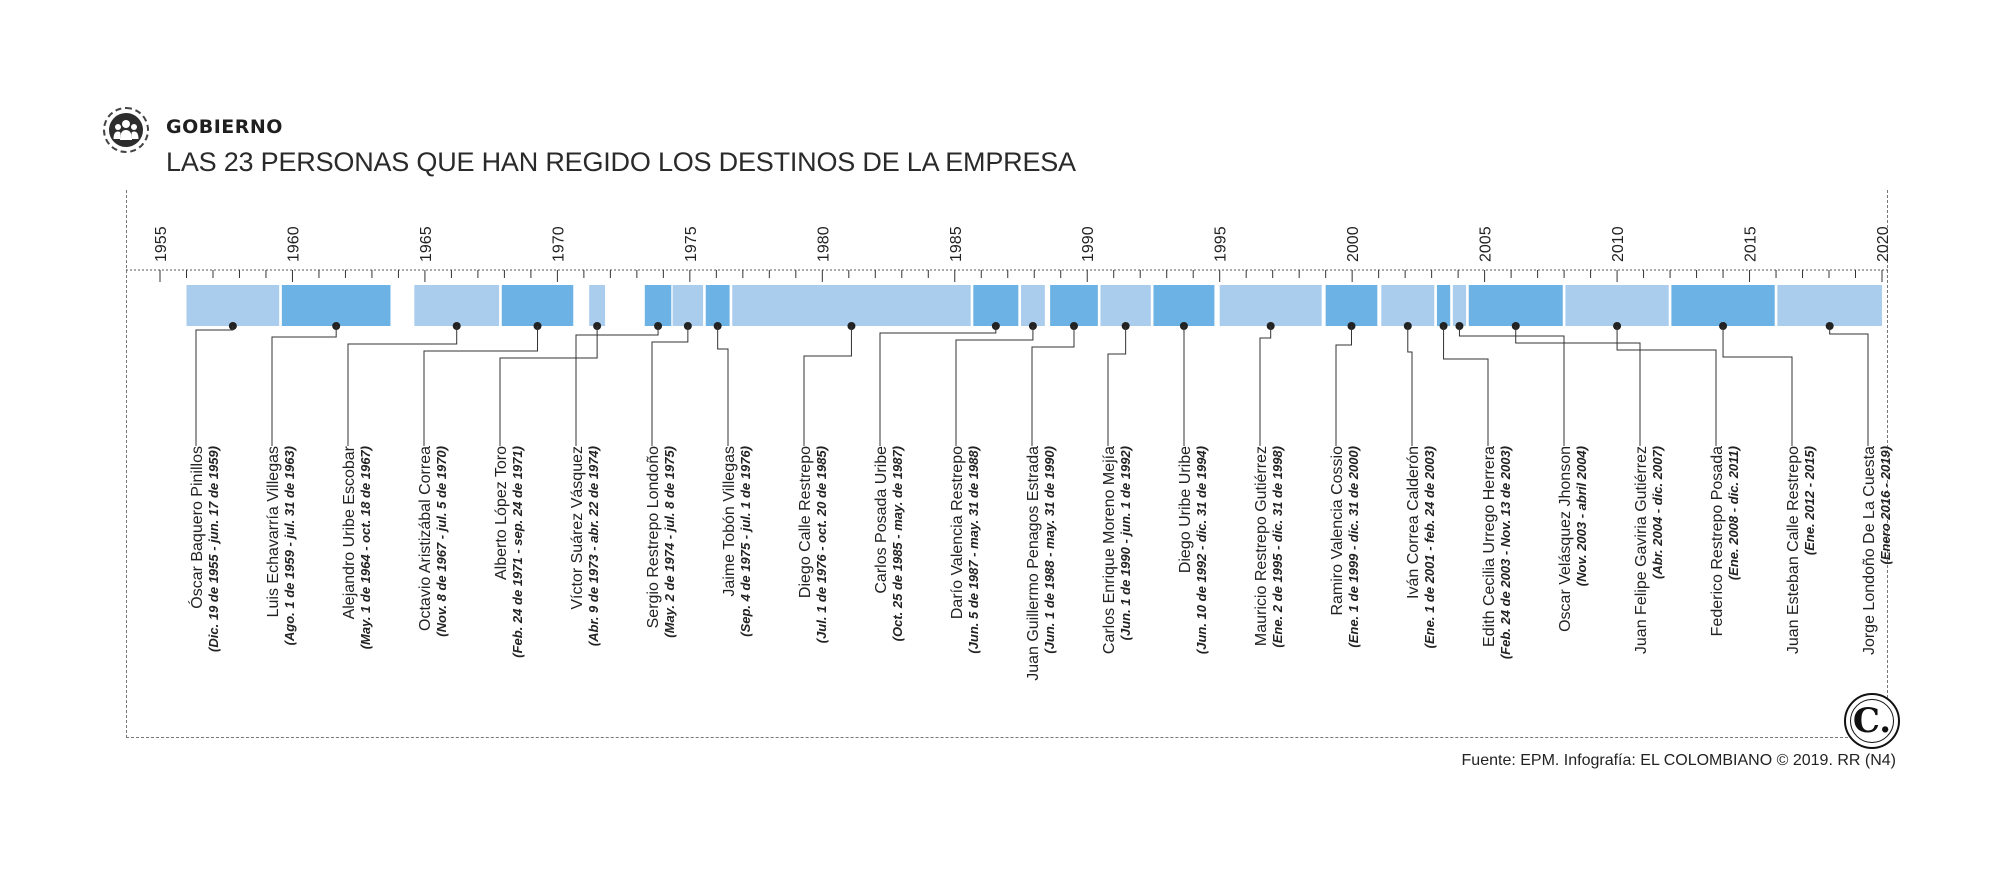 The width and height of the screenshot is (2000, 869). I want to click on tenure-dates: (Ene. 2 de 1995 - dic. 31 de 1998), so click(1277, 547).